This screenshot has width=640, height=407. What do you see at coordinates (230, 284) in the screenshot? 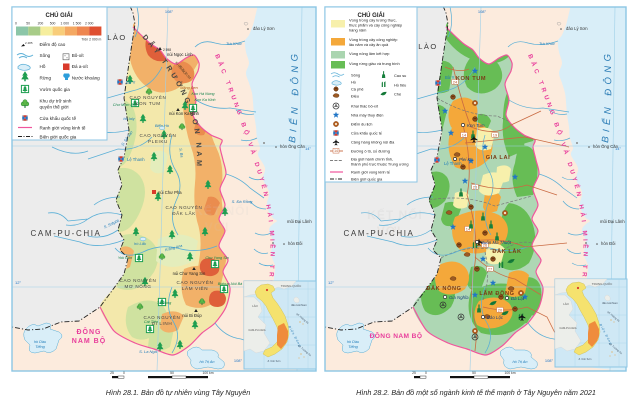
I see `svg-text: Bidoup-Núi Bà` at bounding box center [230, 284].